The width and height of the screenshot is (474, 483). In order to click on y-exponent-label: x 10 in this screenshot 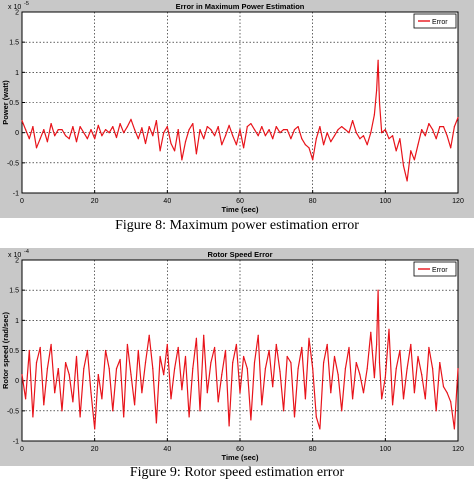, I will do `click(14, 255)`.